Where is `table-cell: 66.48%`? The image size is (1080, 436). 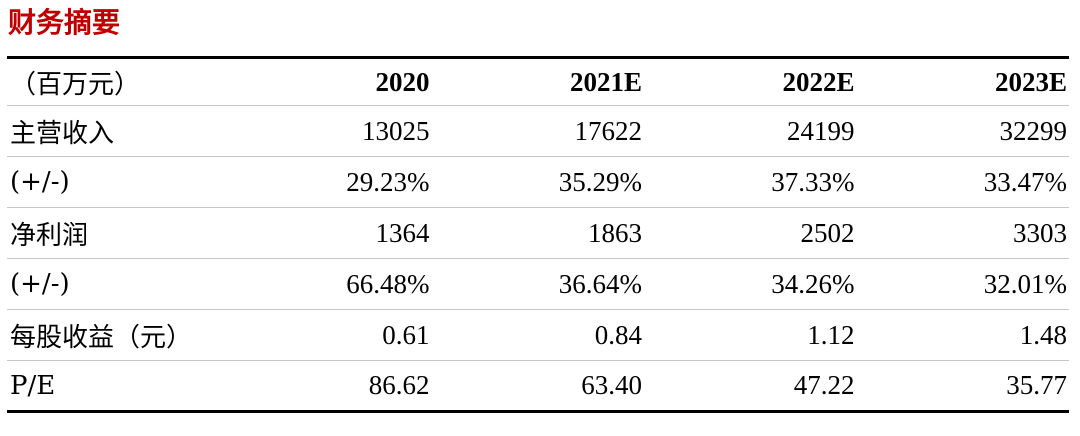 table-cell: 66.48% is located at coordinates (388, 283).